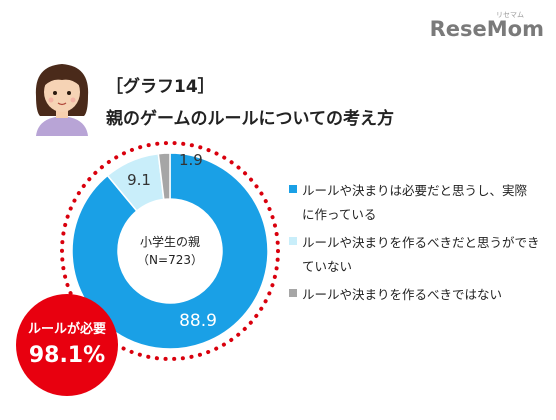 This screenshot has width=556, height=420. I want to click on brand-logo: リセマム ReseMom, so click(487, 26).